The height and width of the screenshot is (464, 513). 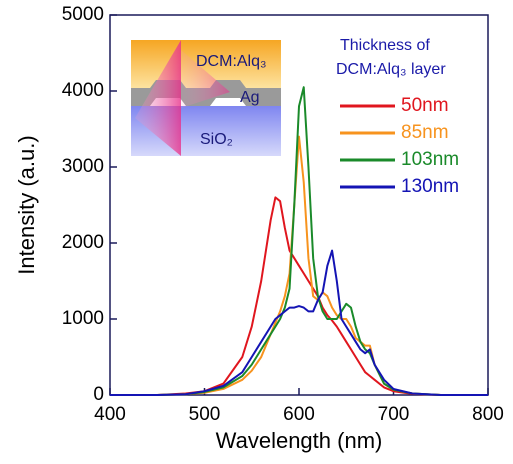 What do you see at coordinates (231, 61) in the screenshot?
I see `inset-label: DCM:Alq₃` at bounding box center [231, 61].